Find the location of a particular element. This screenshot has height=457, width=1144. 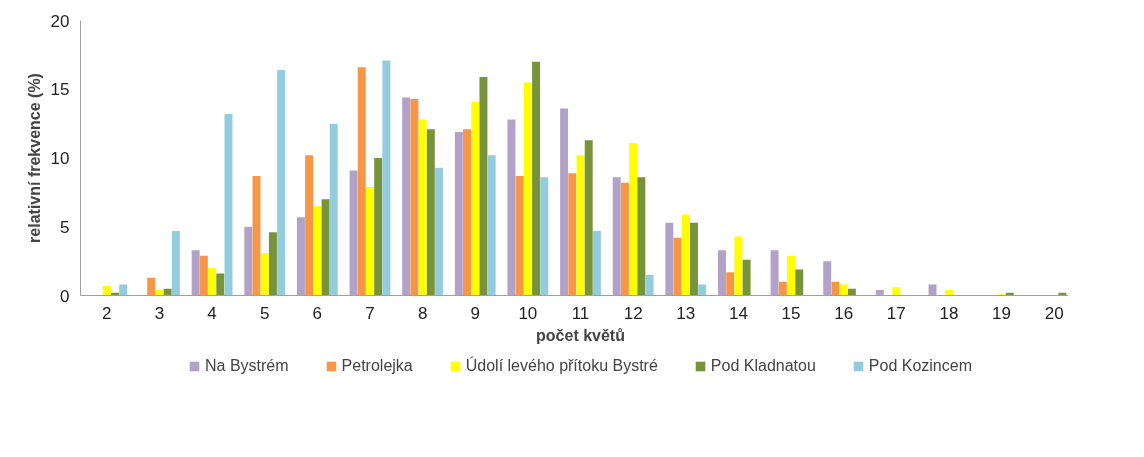

y-tick-label: 10 is located at coordinates (60, 158).